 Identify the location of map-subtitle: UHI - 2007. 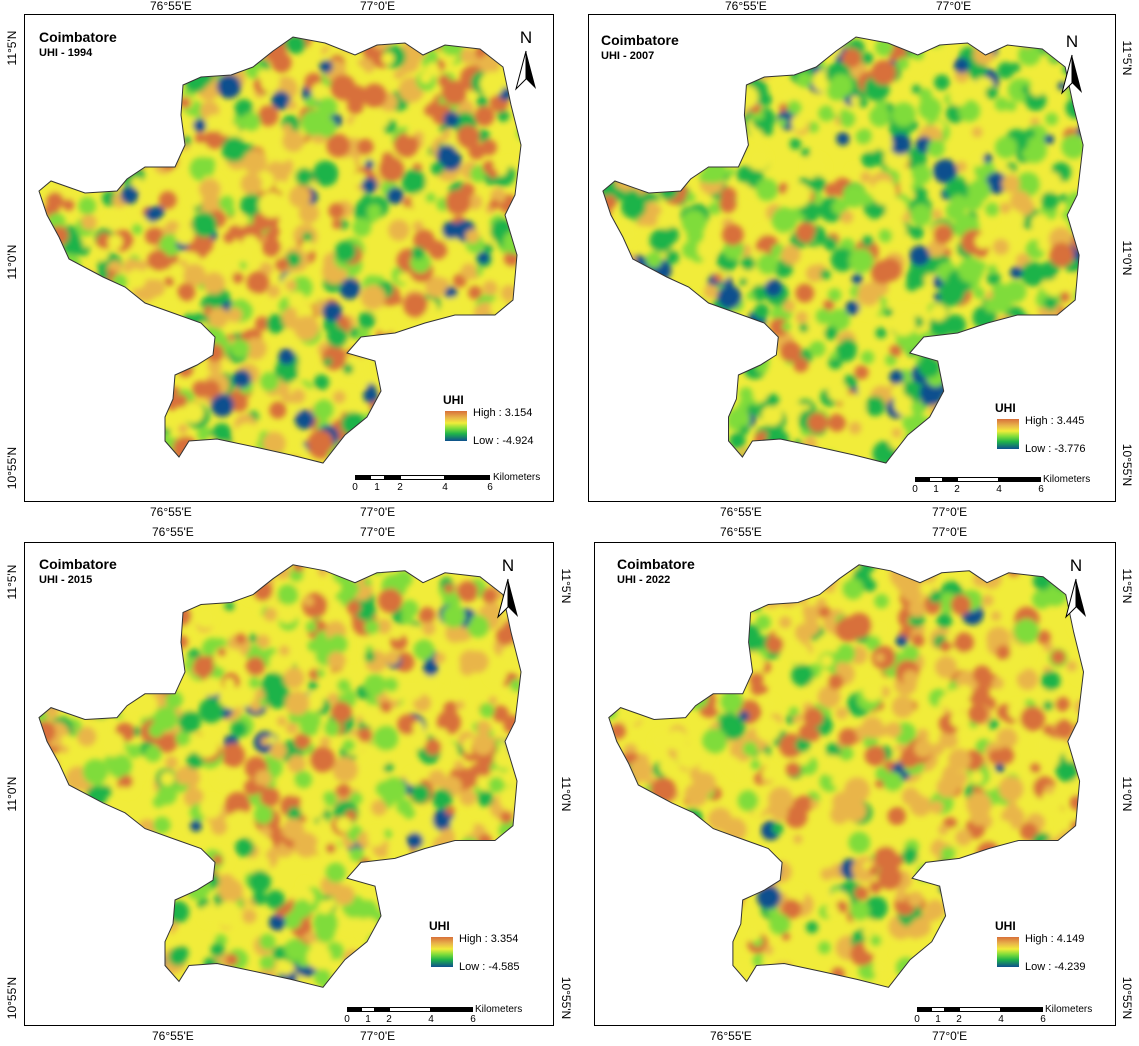
(628, 56).